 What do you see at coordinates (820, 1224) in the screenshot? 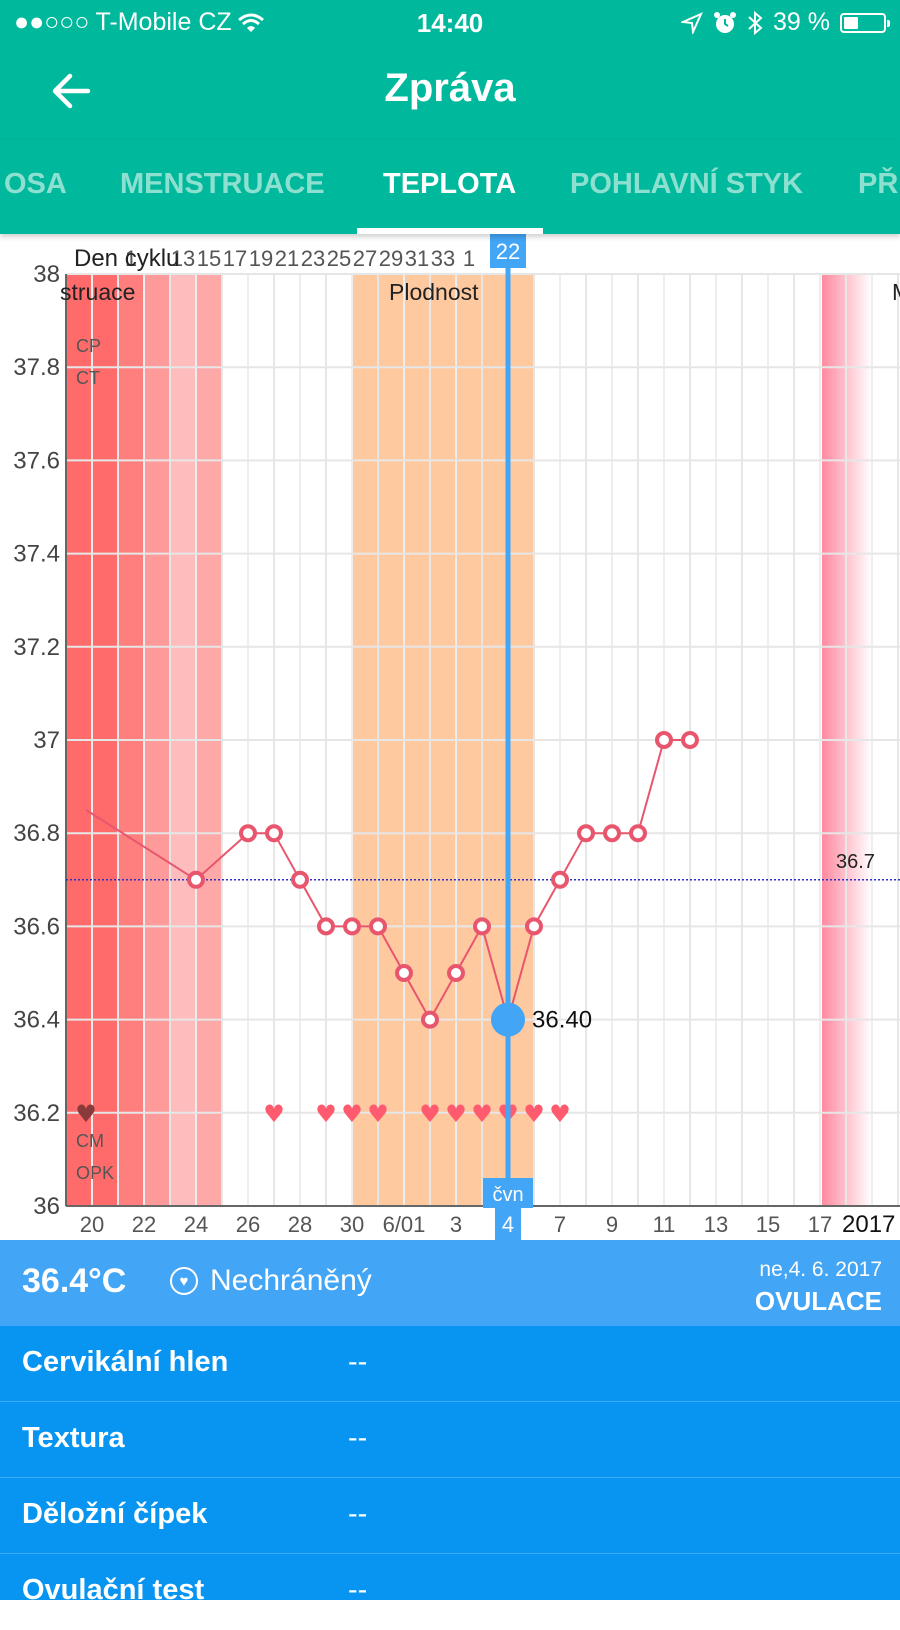
I see `date-tick: 17` at bounding box center [820, 1224].